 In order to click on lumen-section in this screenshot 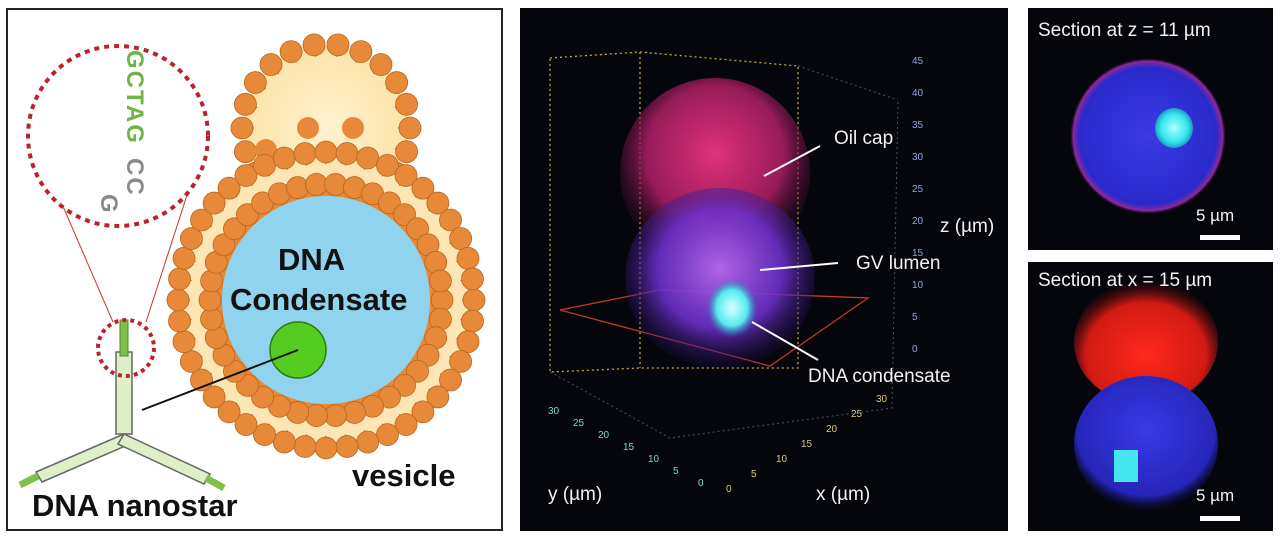, I will do `click(1146, 444)`.